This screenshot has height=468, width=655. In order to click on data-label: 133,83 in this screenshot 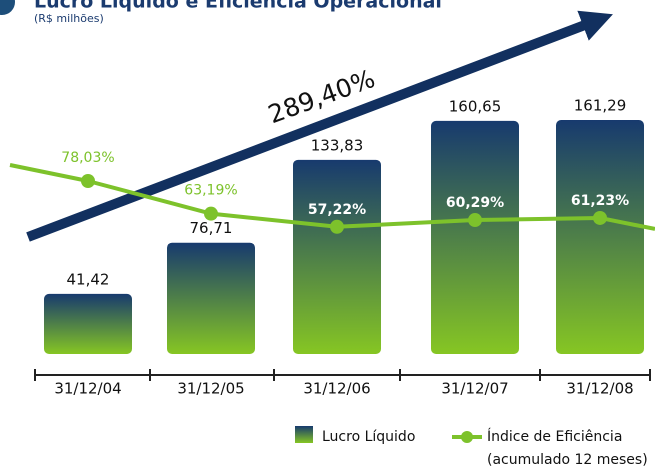, I will do `click(337, 145)`.